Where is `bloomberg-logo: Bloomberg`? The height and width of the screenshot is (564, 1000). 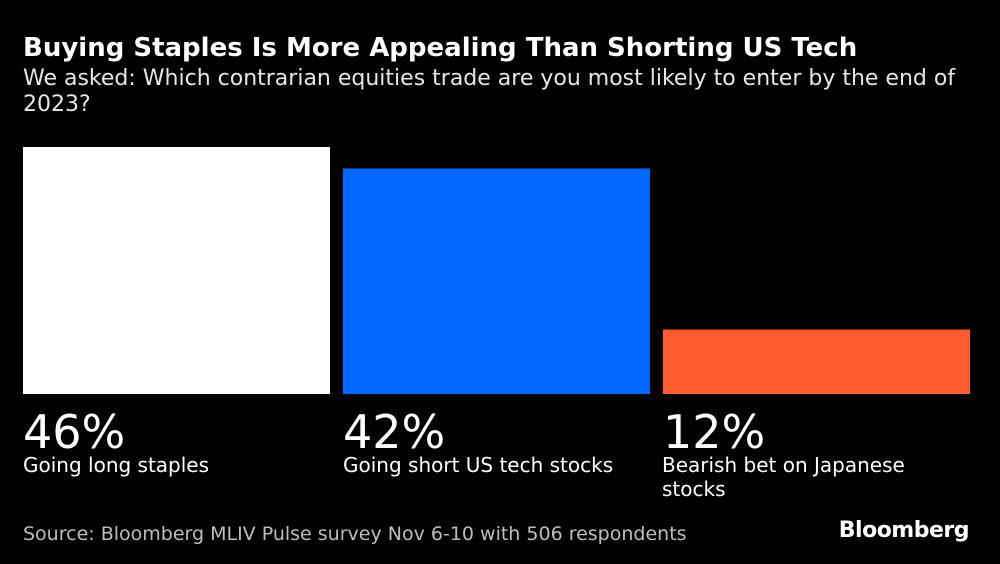
bloomberg-logo: Bloomberg is located at coordinates (904, 530).